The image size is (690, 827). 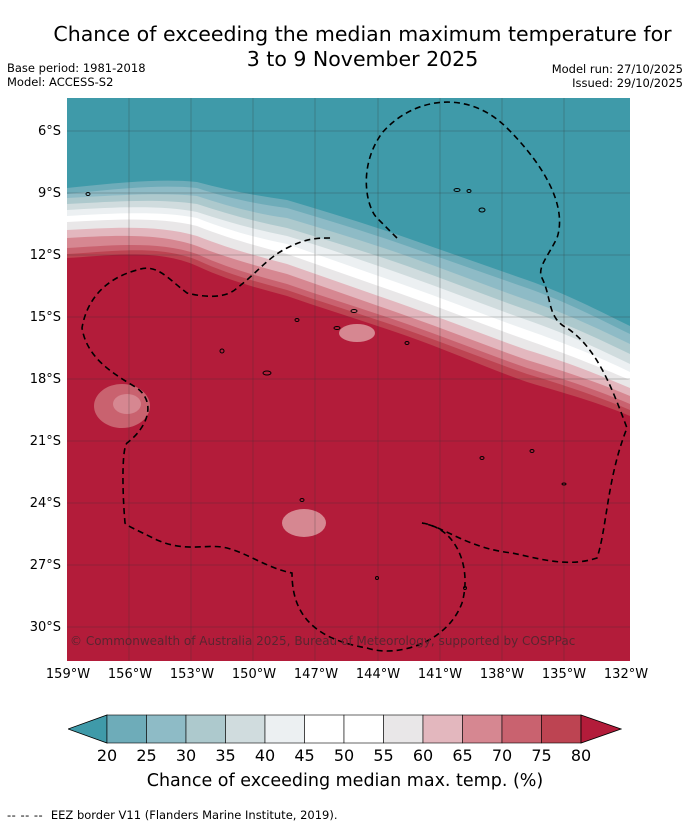 I want to click on lat-label-30s: 30°S, so click(x=45, y=627).